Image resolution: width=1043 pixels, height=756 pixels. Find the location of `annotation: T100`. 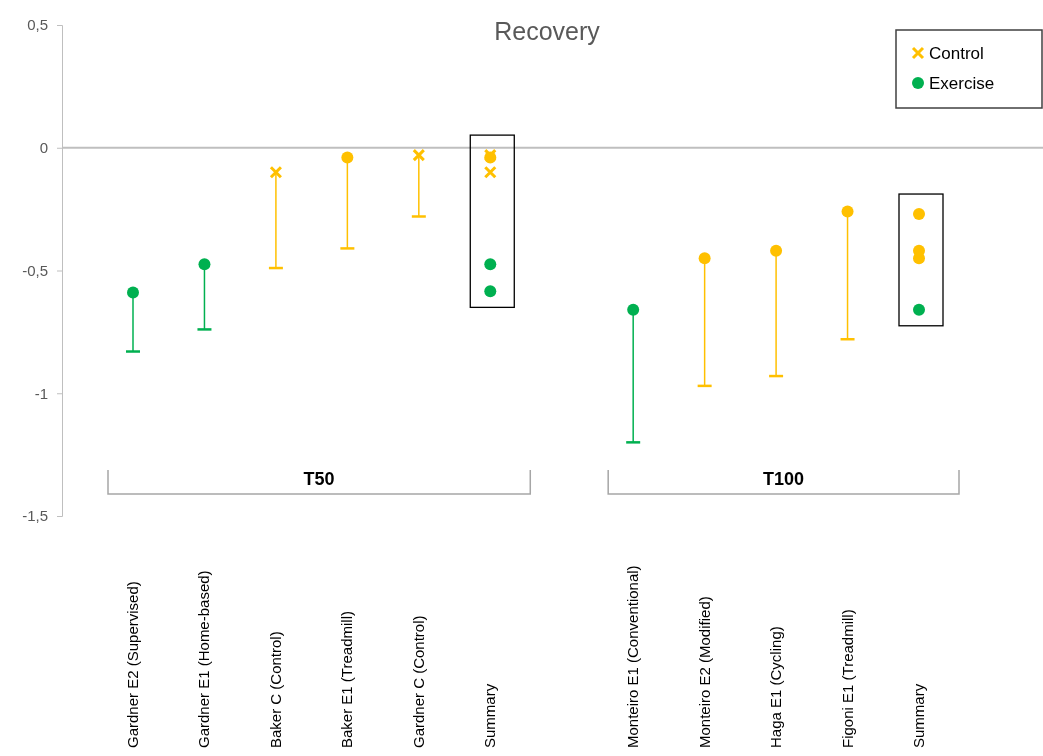

annotation: T100 is located at coordinates (784, 479).